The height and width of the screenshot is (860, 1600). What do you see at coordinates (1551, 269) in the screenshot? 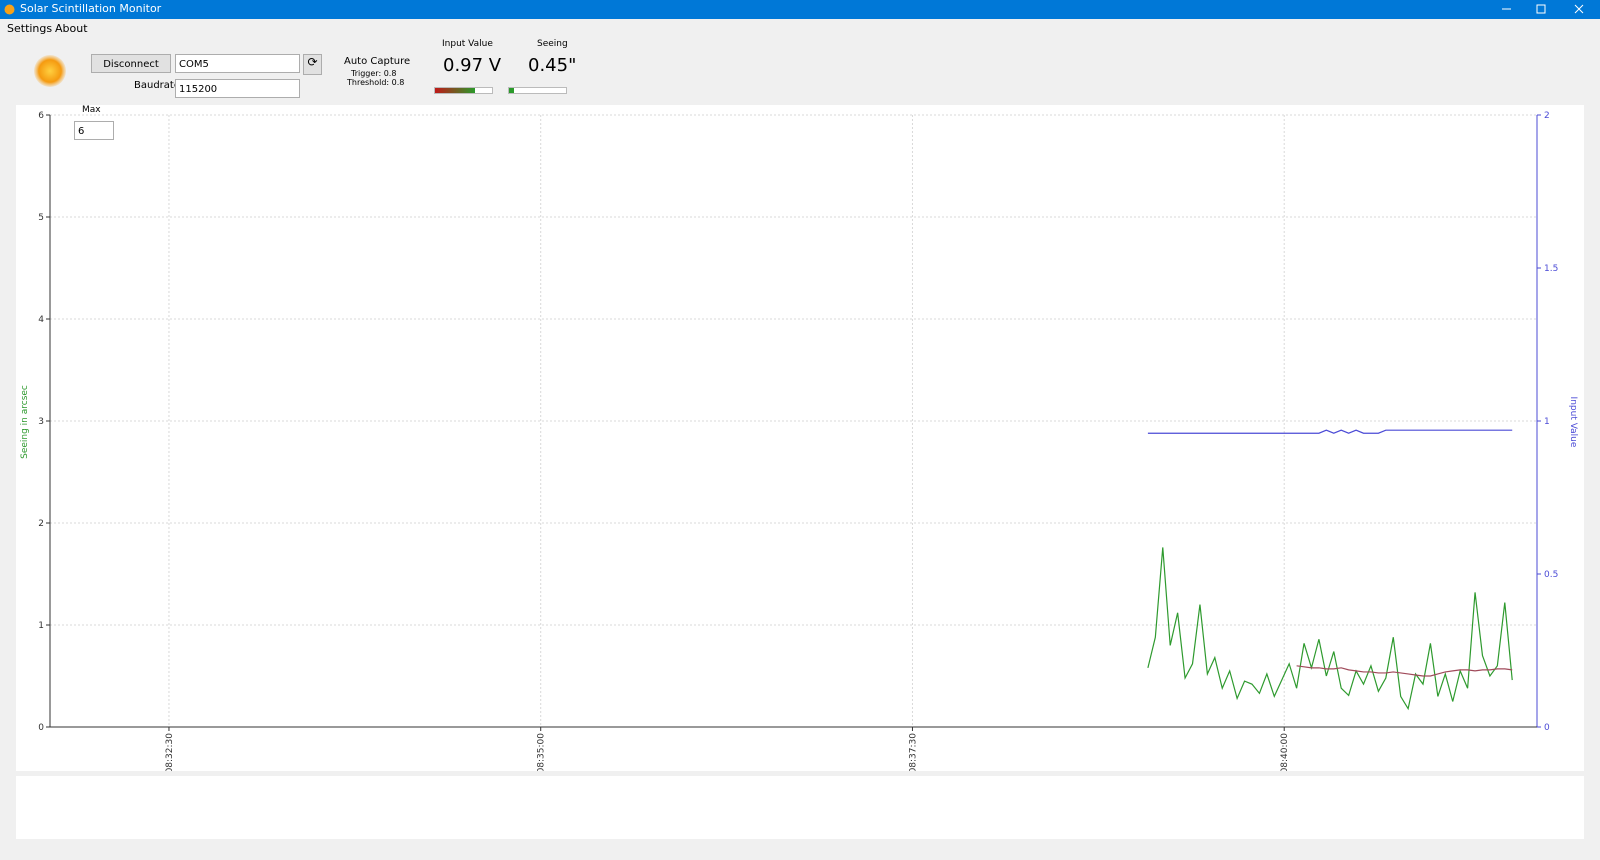
I see `y2-tick-label: 1.5` at bounding box center [1551, 269].